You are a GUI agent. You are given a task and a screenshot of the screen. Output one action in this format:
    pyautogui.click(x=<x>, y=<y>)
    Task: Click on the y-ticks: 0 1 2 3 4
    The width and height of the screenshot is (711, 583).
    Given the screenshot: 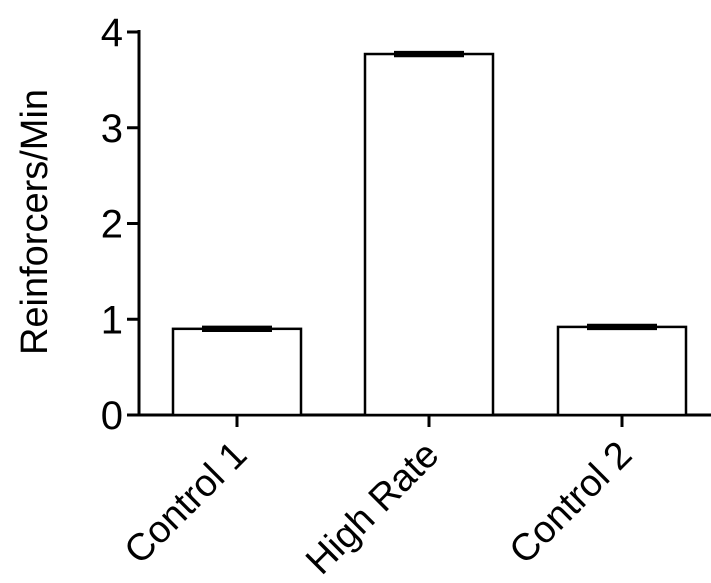 What is the action you would take?
    pyautogui.click(x=120, y=224)
    